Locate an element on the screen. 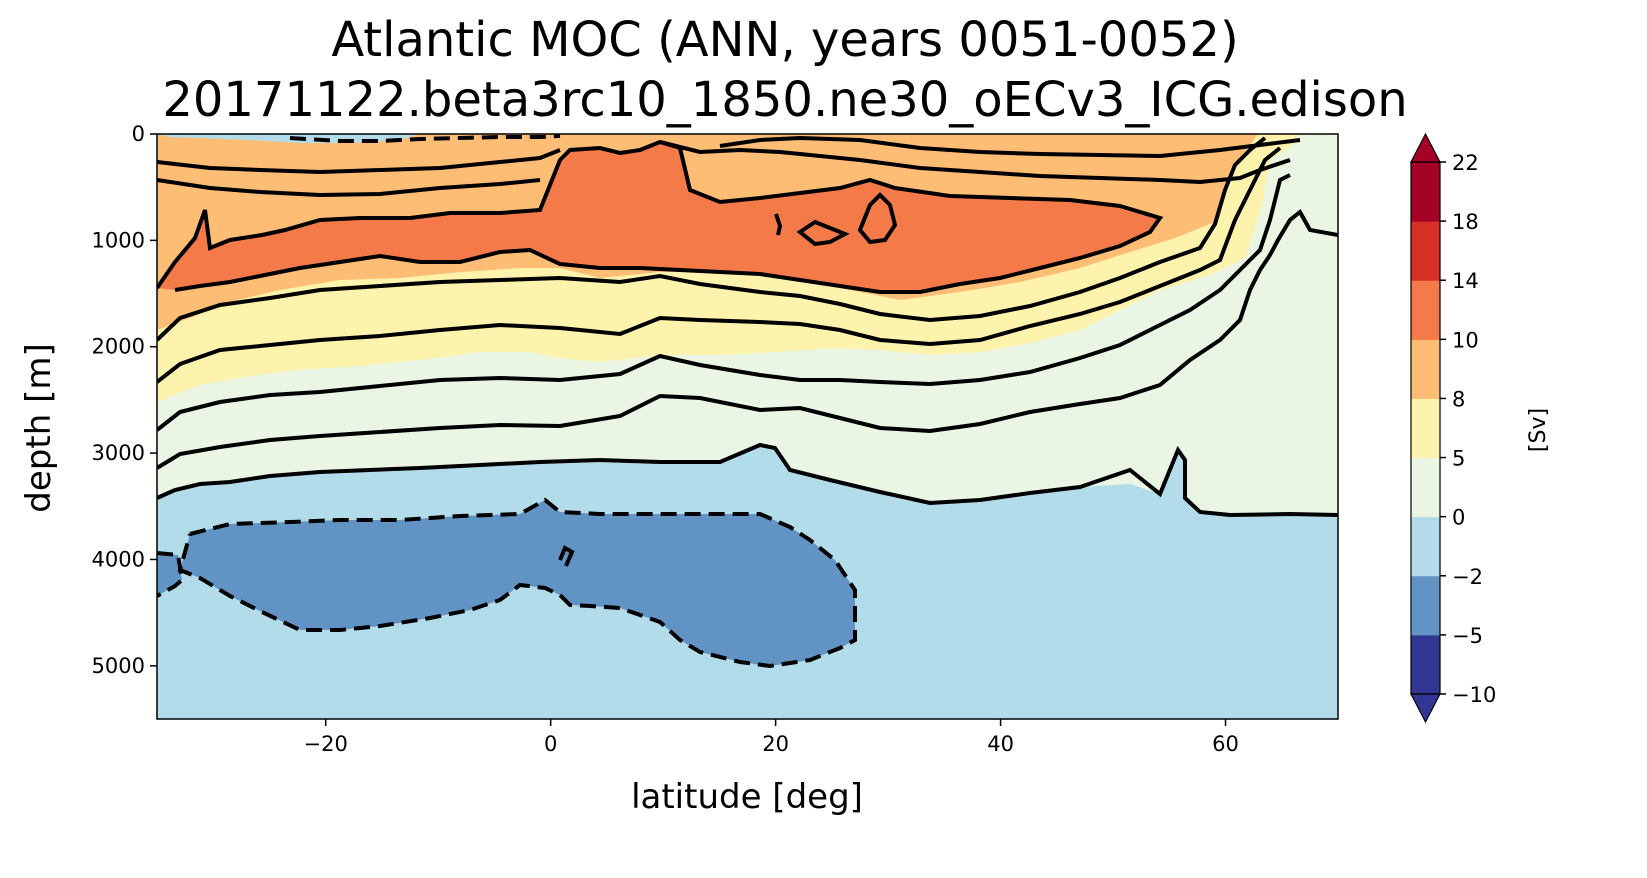  colorbar-tick-label: −5 is located at coordinates (1467, 636).